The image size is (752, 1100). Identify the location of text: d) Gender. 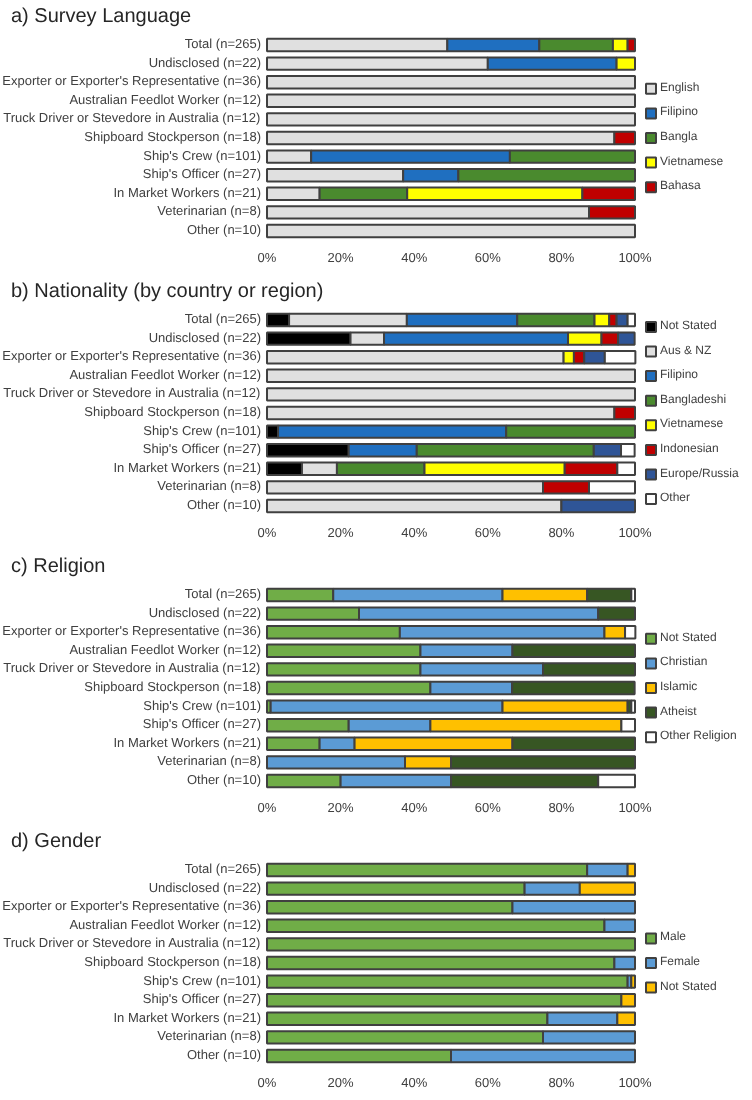
(57, 842).